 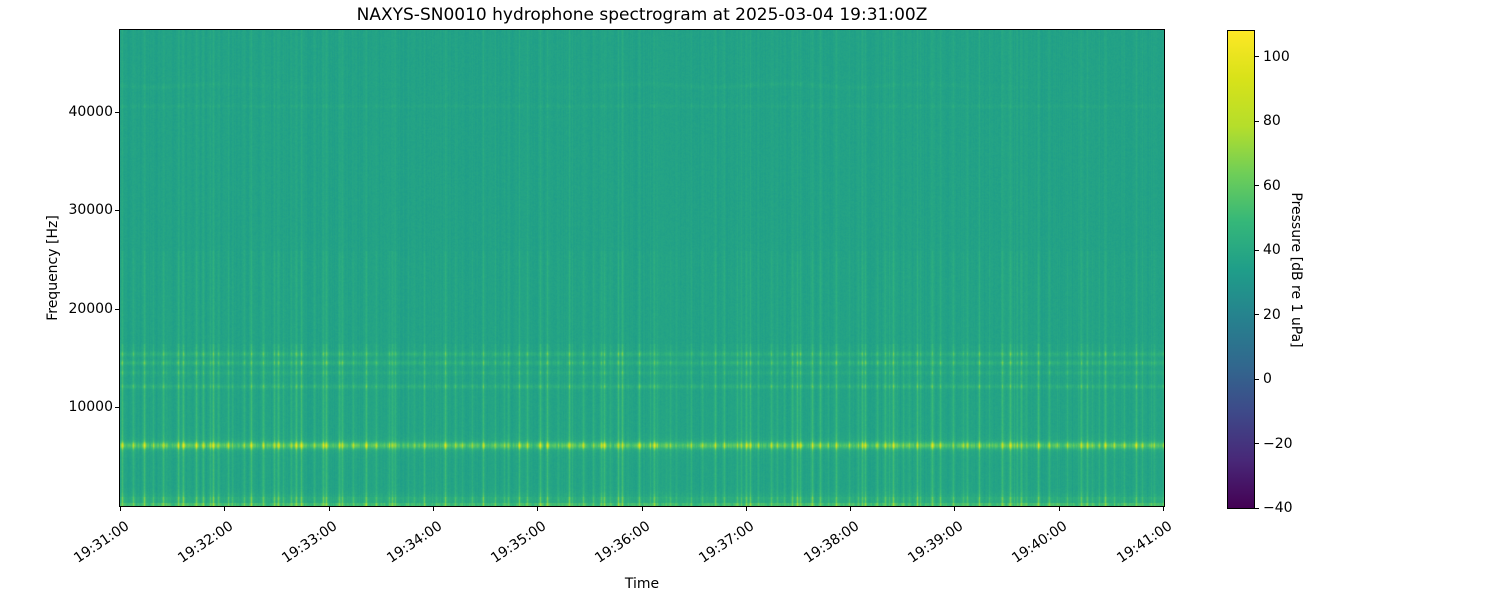 What do you see at coordinates (1276, 56) in the screenshot?
I see `colorbar-tick-label: 100` at bounding box center [1276, 56].